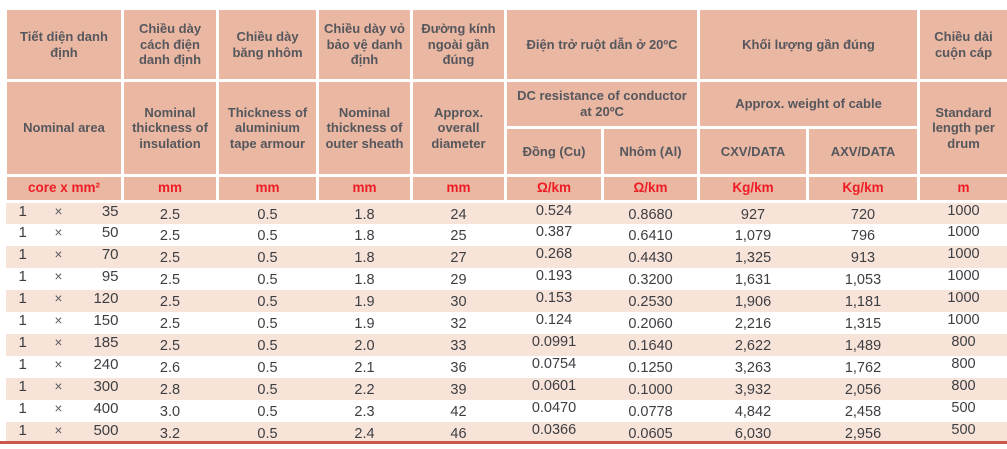  What do you see at coordinates (110, 232) in the screenshot?
I see `area-part: 50` at bounding box center [110, 232].